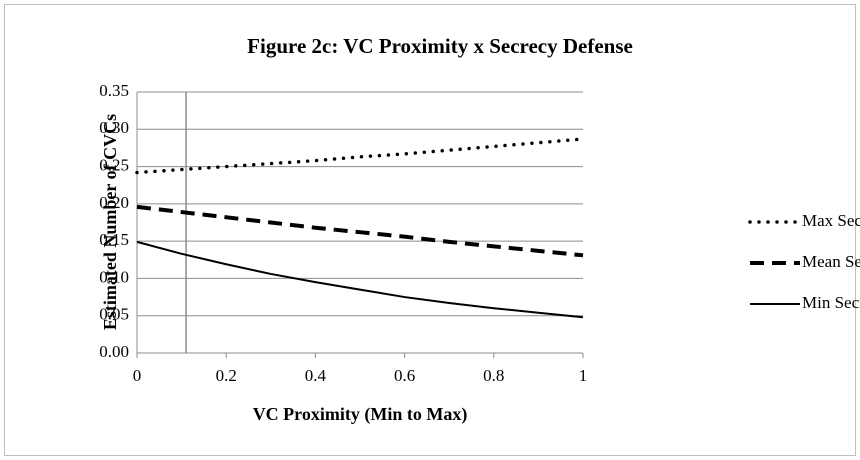  I want to click on y-tick-label: 0.20, so click(114, 202).